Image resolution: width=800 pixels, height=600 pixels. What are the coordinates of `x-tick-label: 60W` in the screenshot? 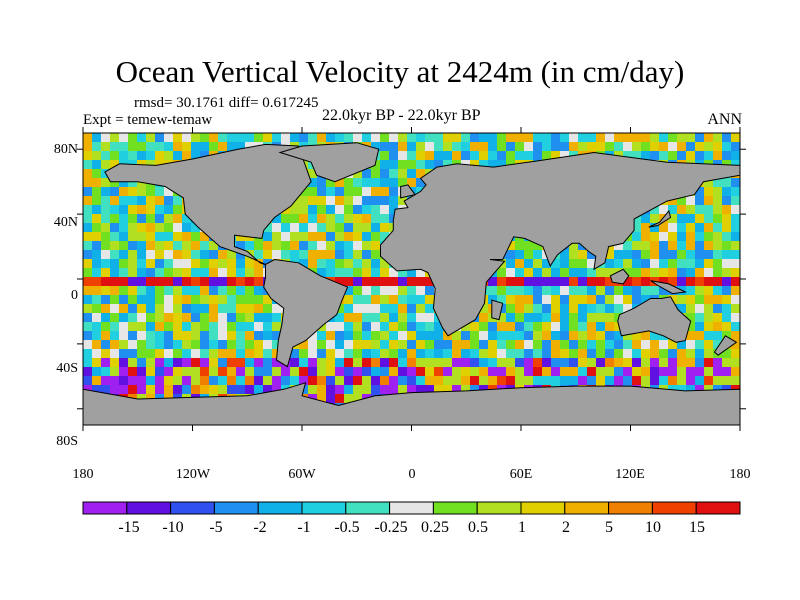 It's located at (302, 474).